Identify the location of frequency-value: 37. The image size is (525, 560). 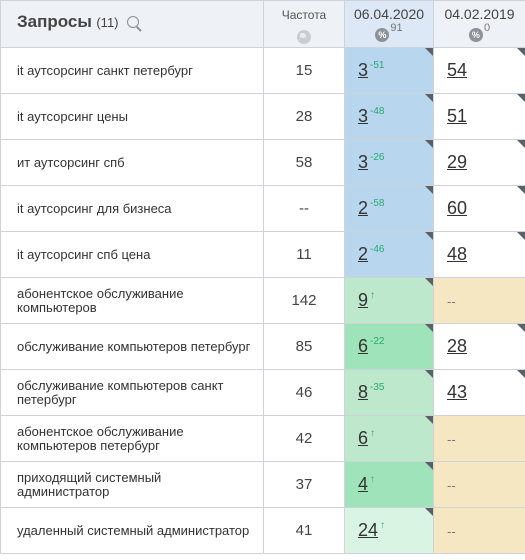
(304, 484).